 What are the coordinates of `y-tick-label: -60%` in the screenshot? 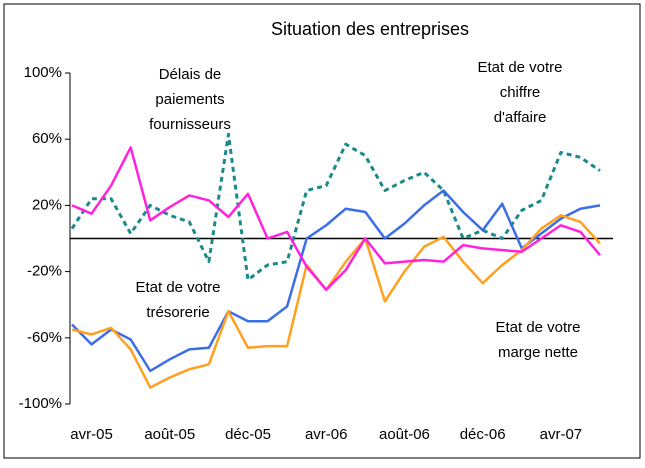 It's located at (44, 337).